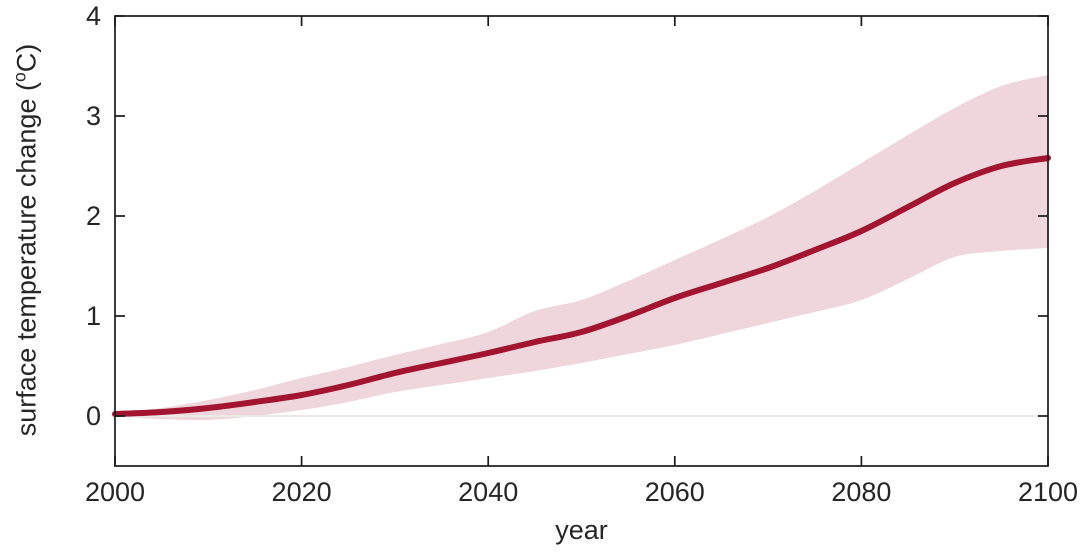 The height and width of the screenshot is (555, 1087). Describe the element at coordinates (861, 492) in the screenshot. I see `x-tick-label: 2080` at that location.